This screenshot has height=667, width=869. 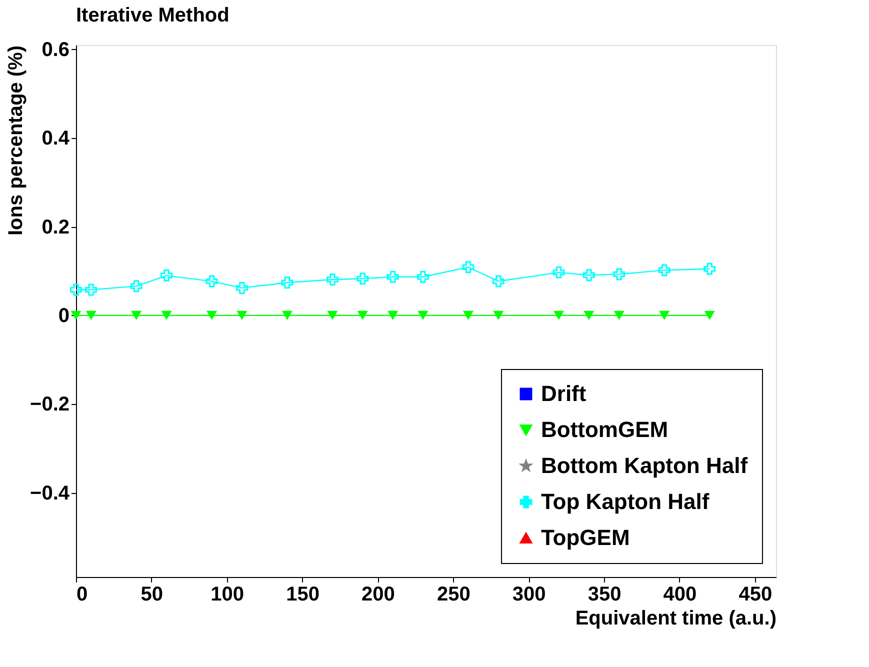 What do you see at coordinates (529, 595) in the screenshot?
I see `x-tick-label: 300` at bounding box center [529, 595].